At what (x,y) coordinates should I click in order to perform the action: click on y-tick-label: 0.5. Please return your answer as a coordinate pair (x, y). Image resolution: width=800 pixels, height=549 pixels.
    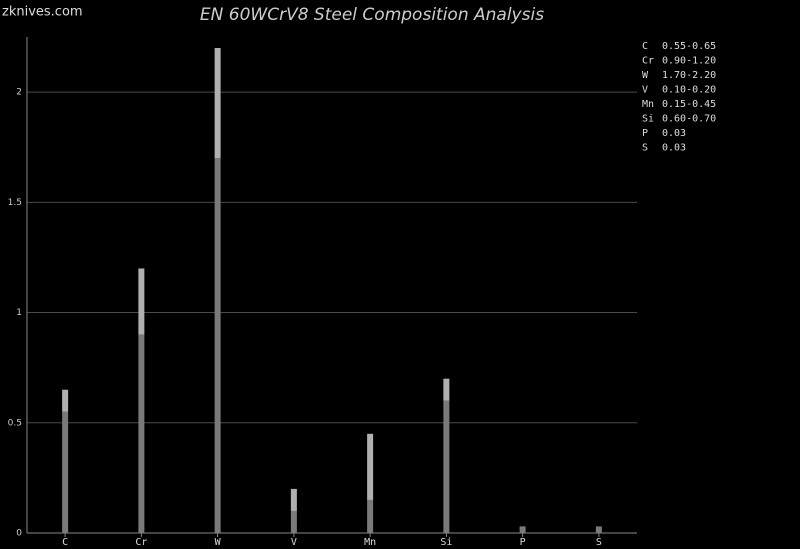
    Looking at the image, I should click on (15, 423).